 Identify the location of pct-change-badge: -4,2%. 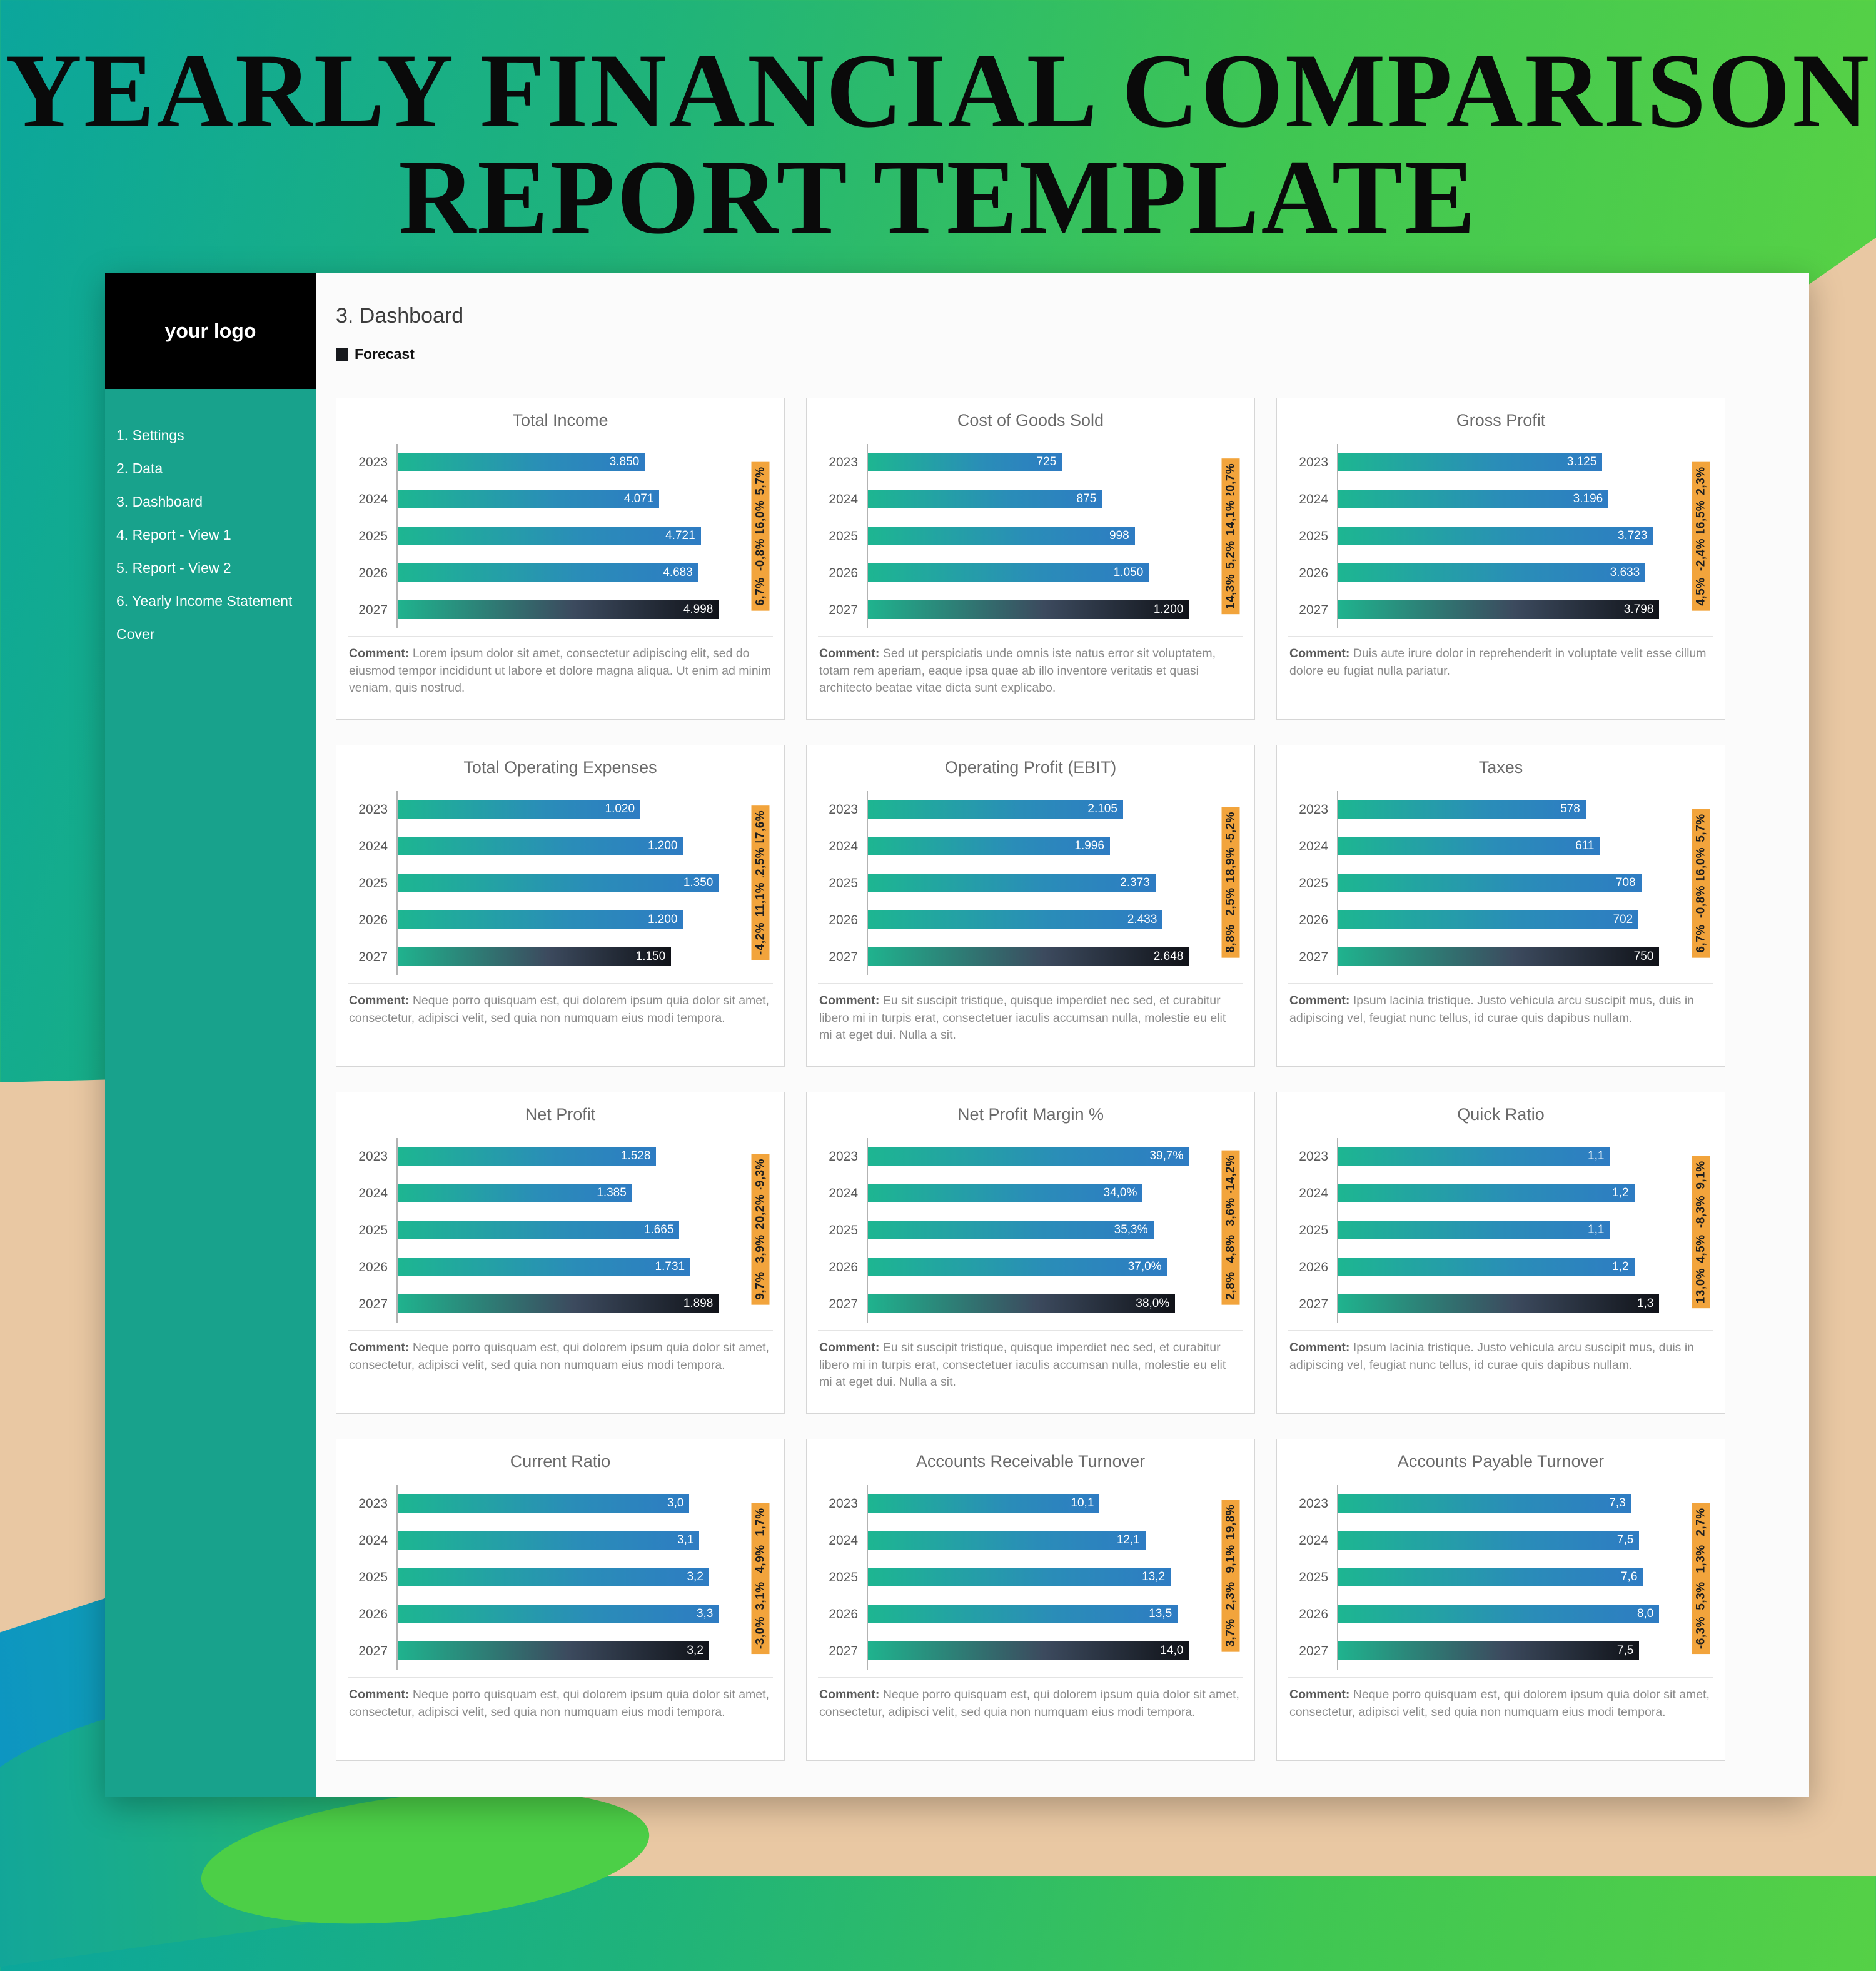
(760, 938).